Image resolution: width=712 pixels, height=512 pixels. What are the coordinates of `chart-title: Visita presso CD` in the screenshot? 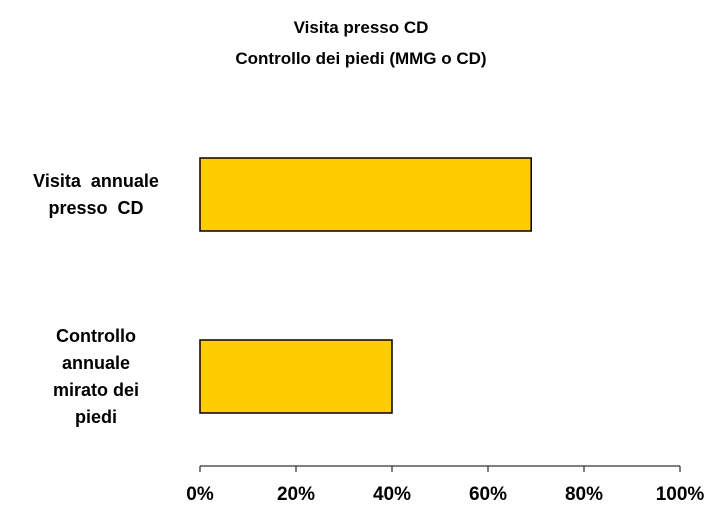 It's located at (361, 27).